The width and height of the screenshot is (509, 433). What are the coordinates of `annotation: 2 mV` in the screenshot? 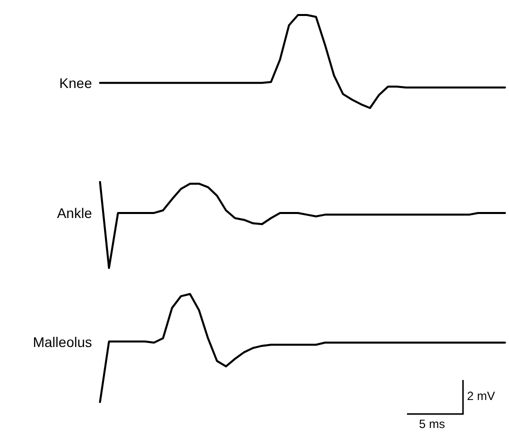 It's located at (481, 396).